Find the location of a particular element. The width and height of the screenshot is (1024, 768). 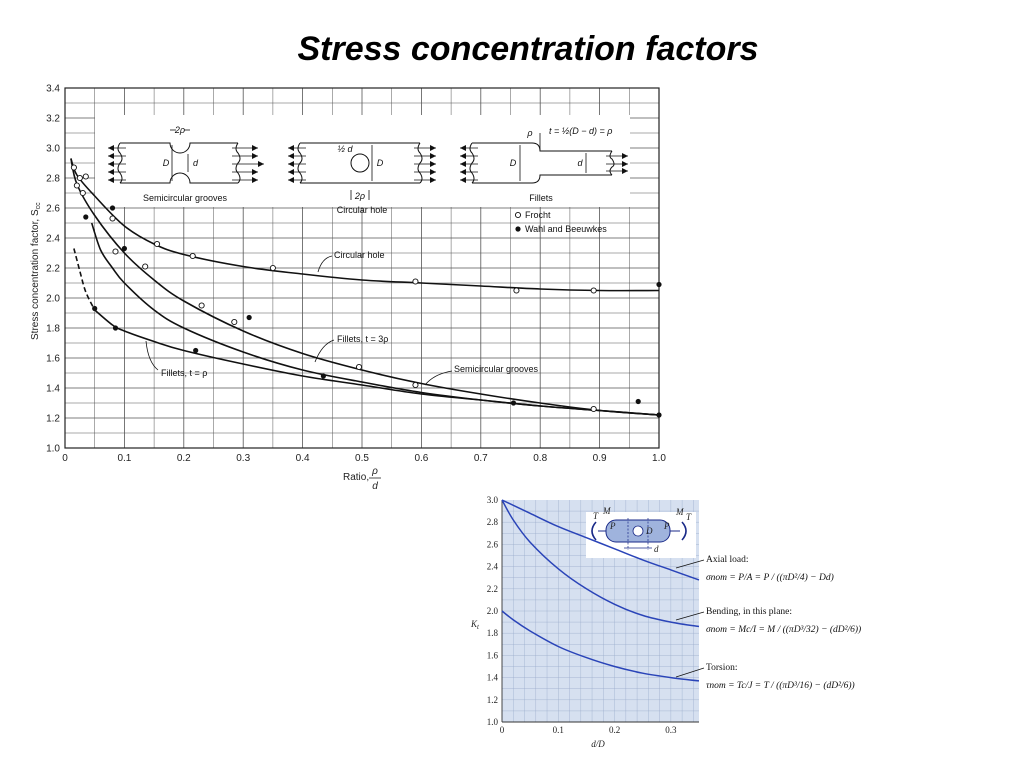

shaft-T-right: T is located at coordinates (689, 517).